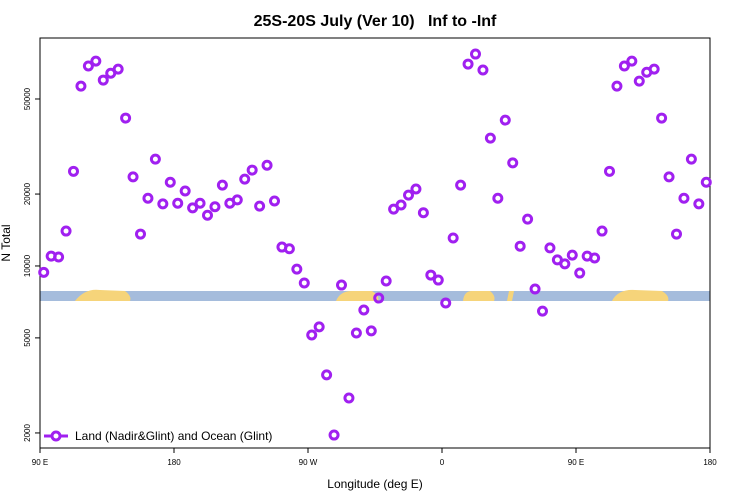  I want to click on x-tick-label: 90 W, so click(308, 462).